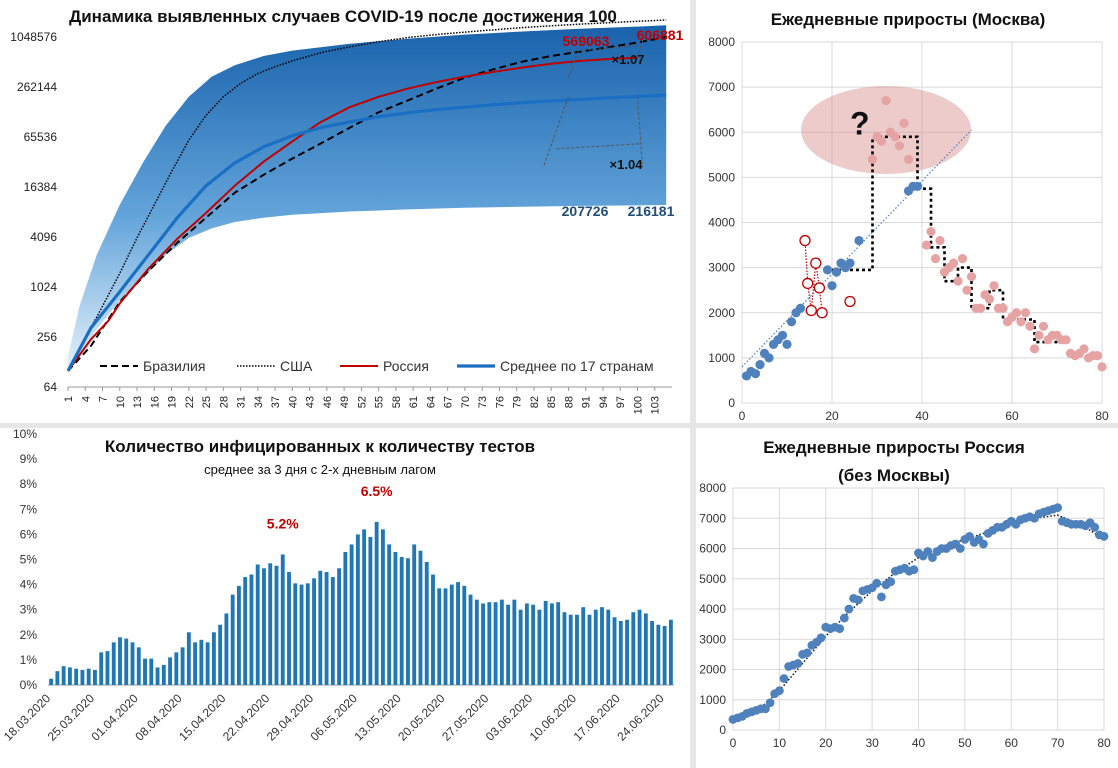 This screenshot has height=768, width=1118. Describe the element at coordinates (721, 177) in the screenshot. I see `y-tick-label: 5000` at that location.